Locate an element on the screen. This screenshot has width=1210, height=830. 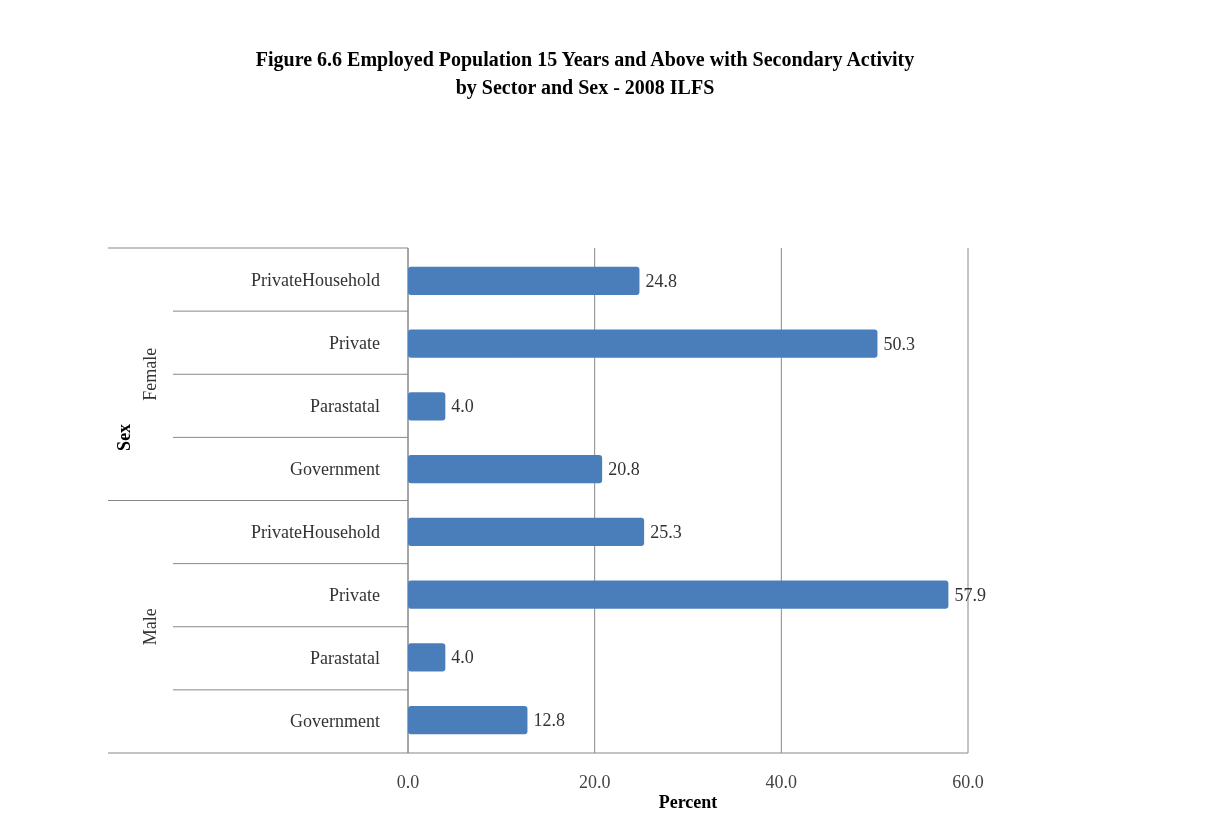
x-axis-title: Percent is located at coordinates (688, 802).